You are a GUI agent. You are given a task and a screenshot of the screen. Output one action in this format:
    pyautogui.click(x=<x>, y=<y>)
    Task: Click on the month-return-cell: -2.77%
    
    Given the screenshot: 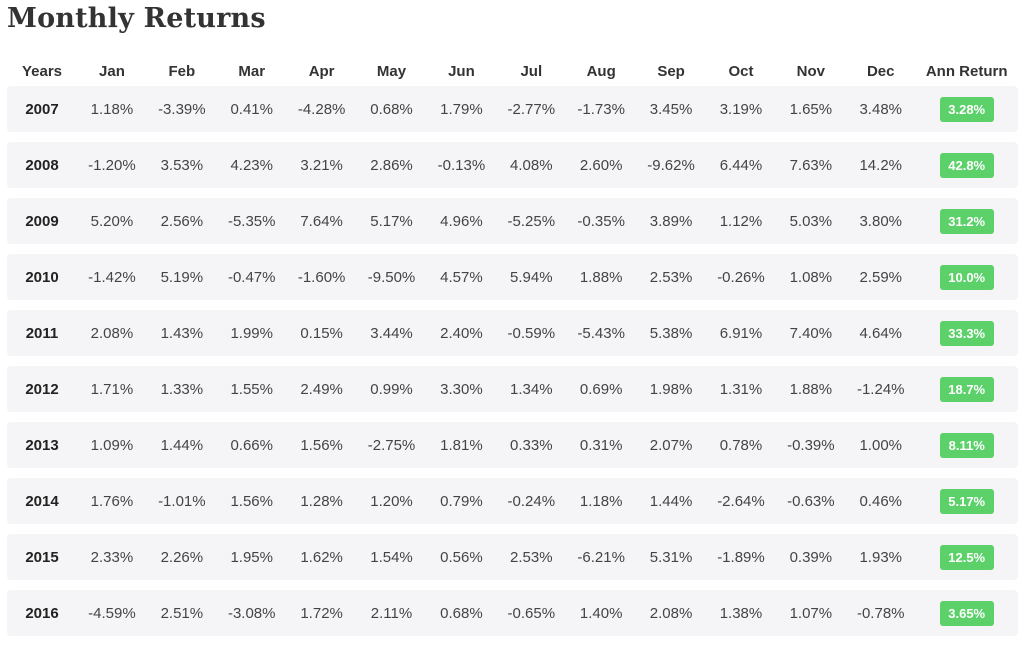 What is the action you would take?
    pyautogui.click(x=531, y=109)
    